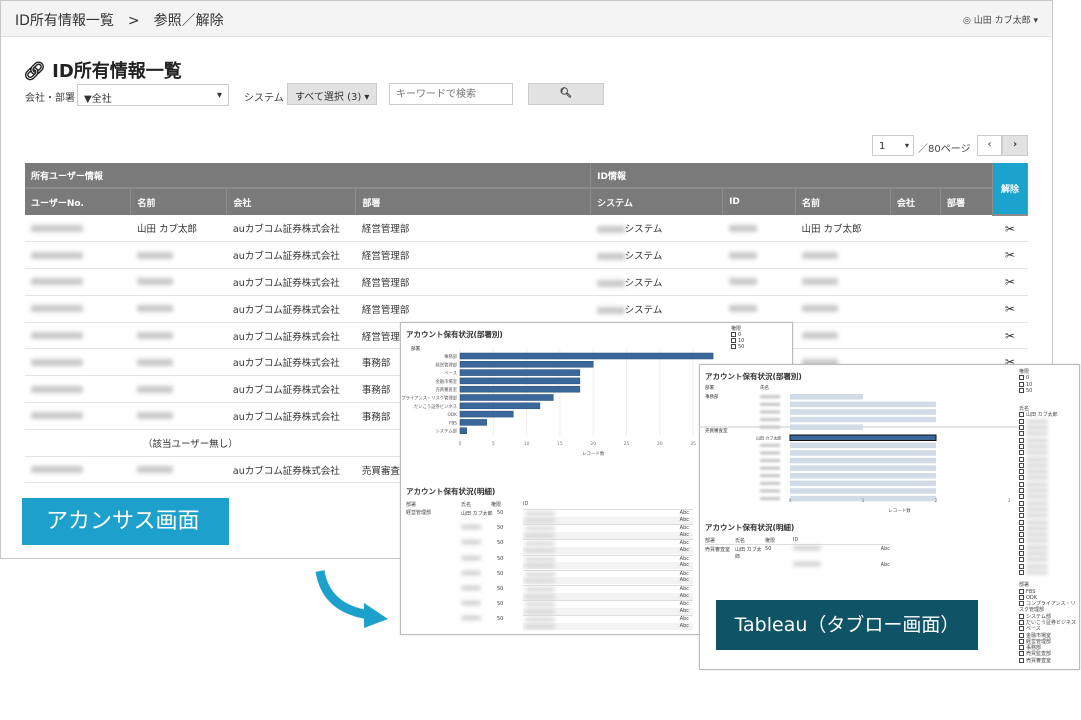 This screenshot has height=720, width=1081. What do you see at coordinates (566, 94) in the screenshot?
I see `search-button: 🔍︎` at bounding box center [566, 94].